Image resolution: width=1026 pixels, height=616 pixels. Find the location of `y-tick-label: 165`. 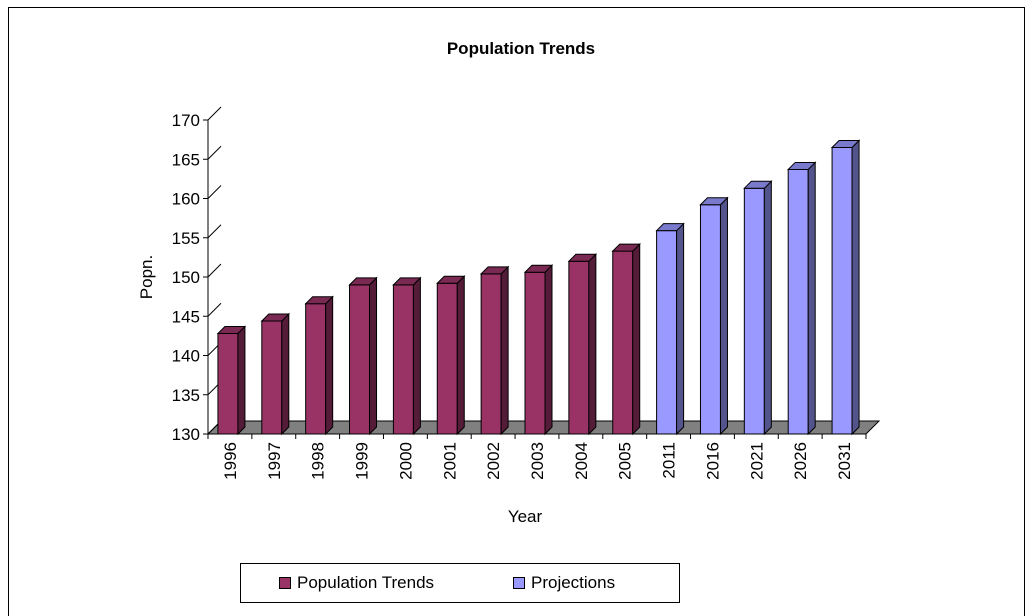

y-tick-label: 165 is located at coordinates (186, 159).